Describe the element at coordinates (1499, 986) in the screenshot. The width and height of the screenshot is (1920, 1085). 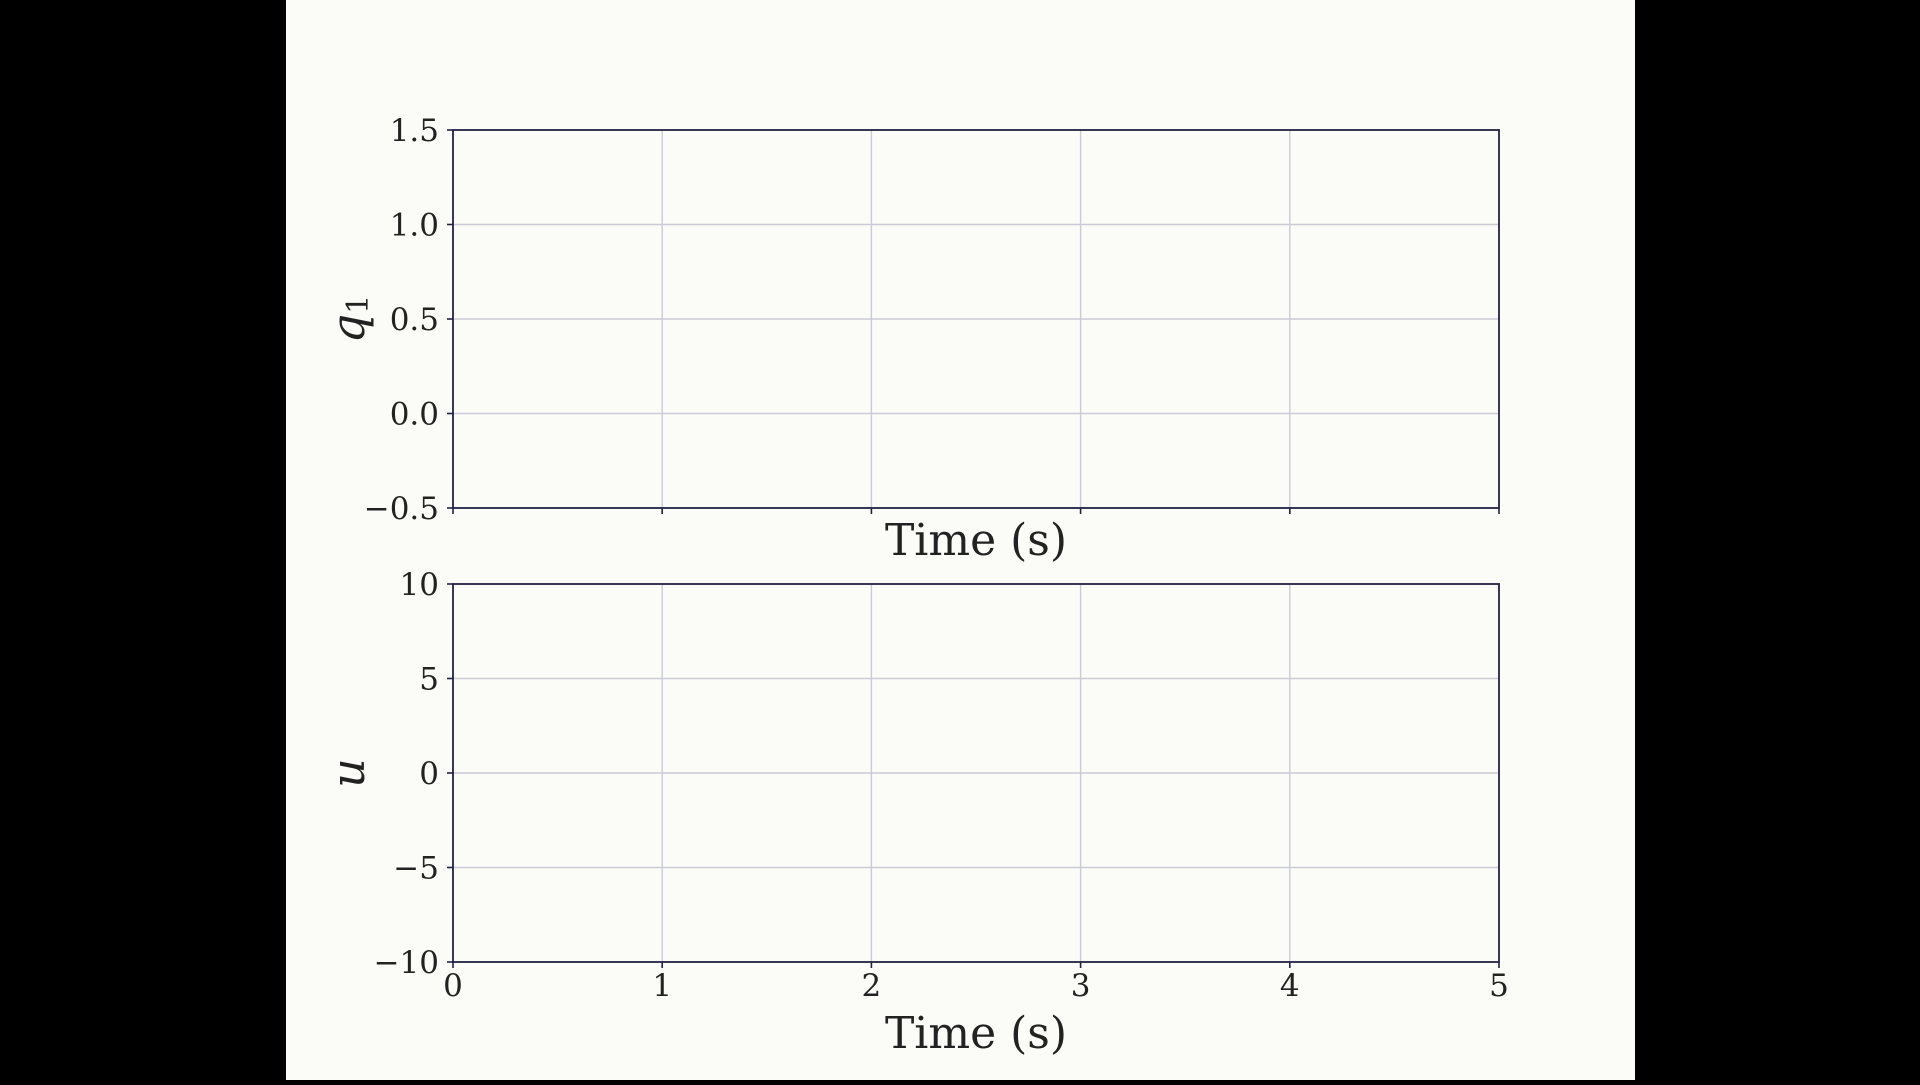
I see `panel-u-xtick-label-5: 5` at that location.